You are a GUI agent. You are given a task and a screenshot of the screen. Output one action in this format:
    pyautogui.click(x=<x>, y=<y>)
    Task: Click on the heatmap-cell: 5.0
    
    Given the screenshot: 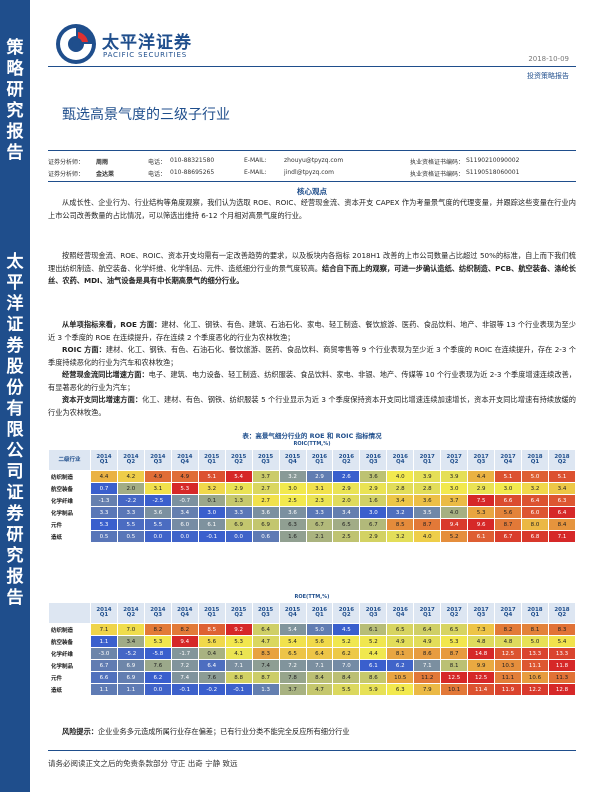 What is the action you would take?
    pyautogui.click(x=535, y=641)
    